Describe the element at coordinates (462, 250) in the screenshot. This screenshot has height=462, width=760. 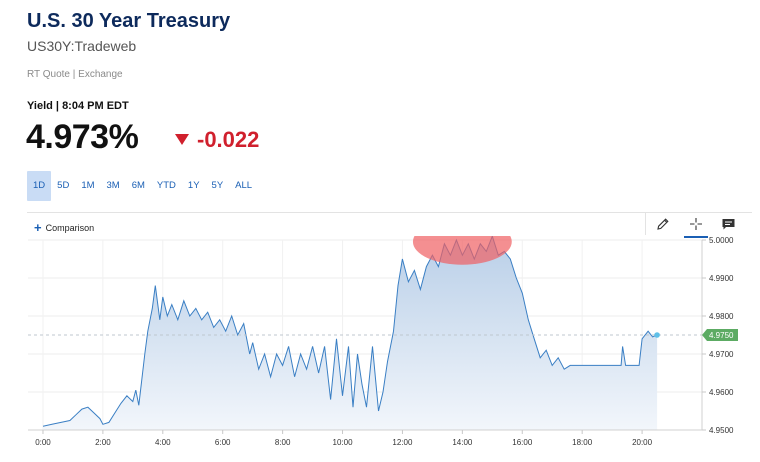
I see `session-high-highlight` at that location.